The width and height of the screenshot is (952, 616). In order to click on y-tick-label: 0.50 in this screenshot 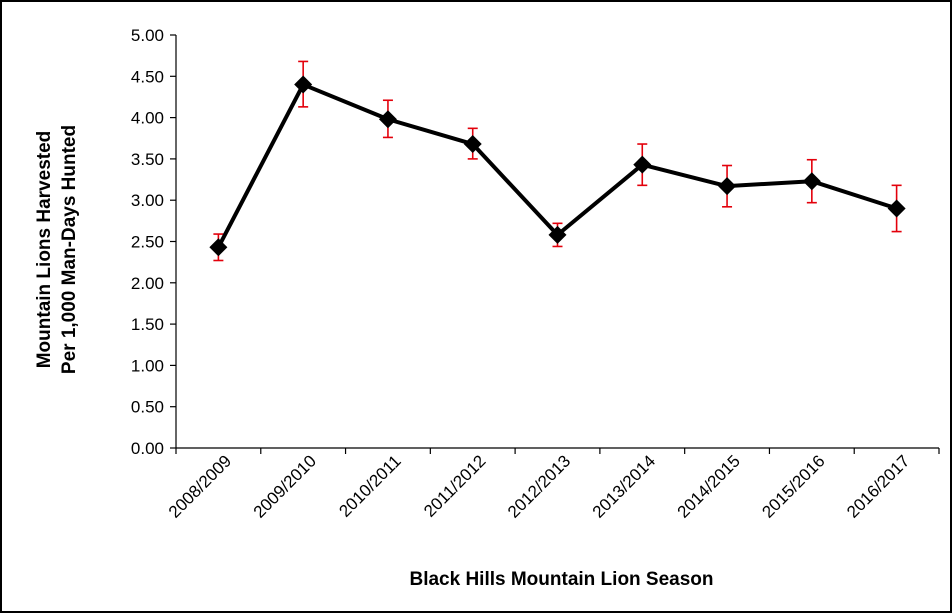, I will do `click(147, 407)`.